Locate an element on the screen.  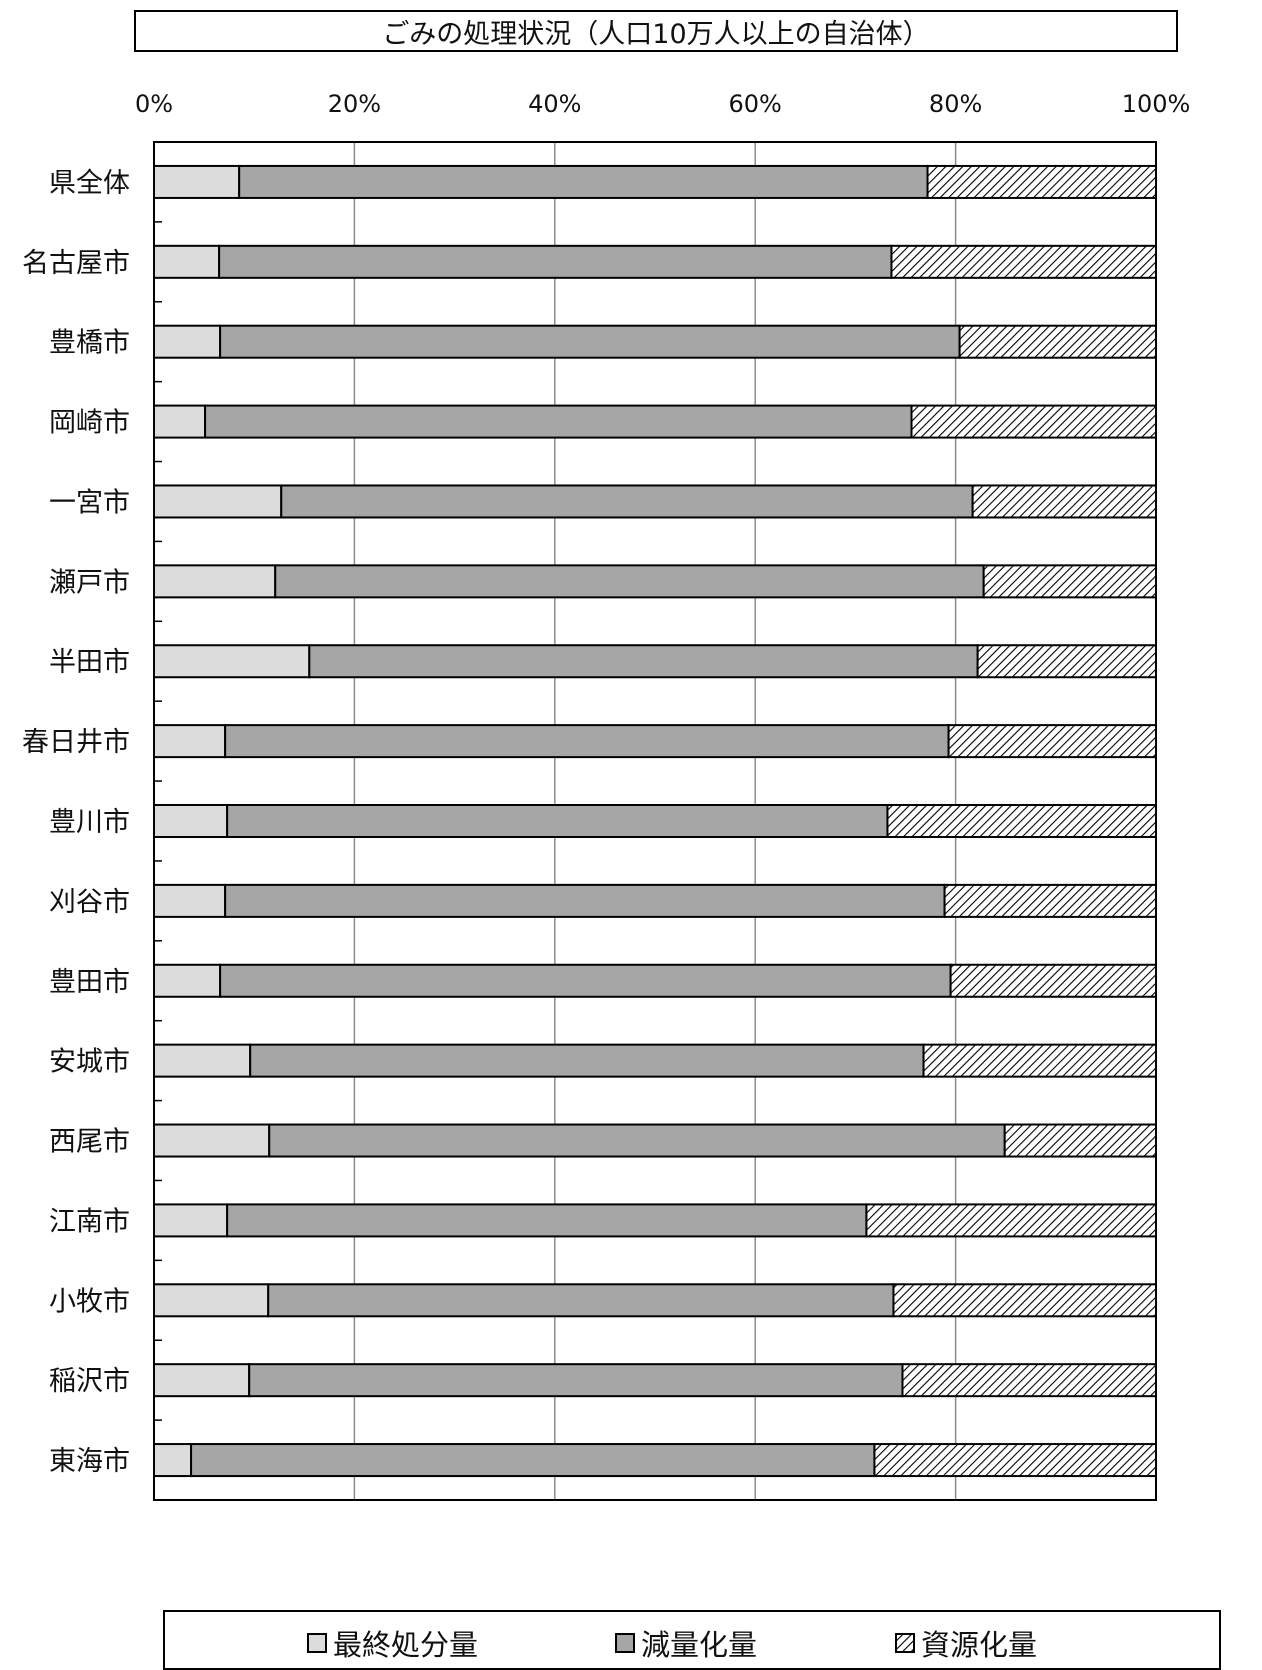
category-label: 豊橋市 is located at coordinates (89, 343).